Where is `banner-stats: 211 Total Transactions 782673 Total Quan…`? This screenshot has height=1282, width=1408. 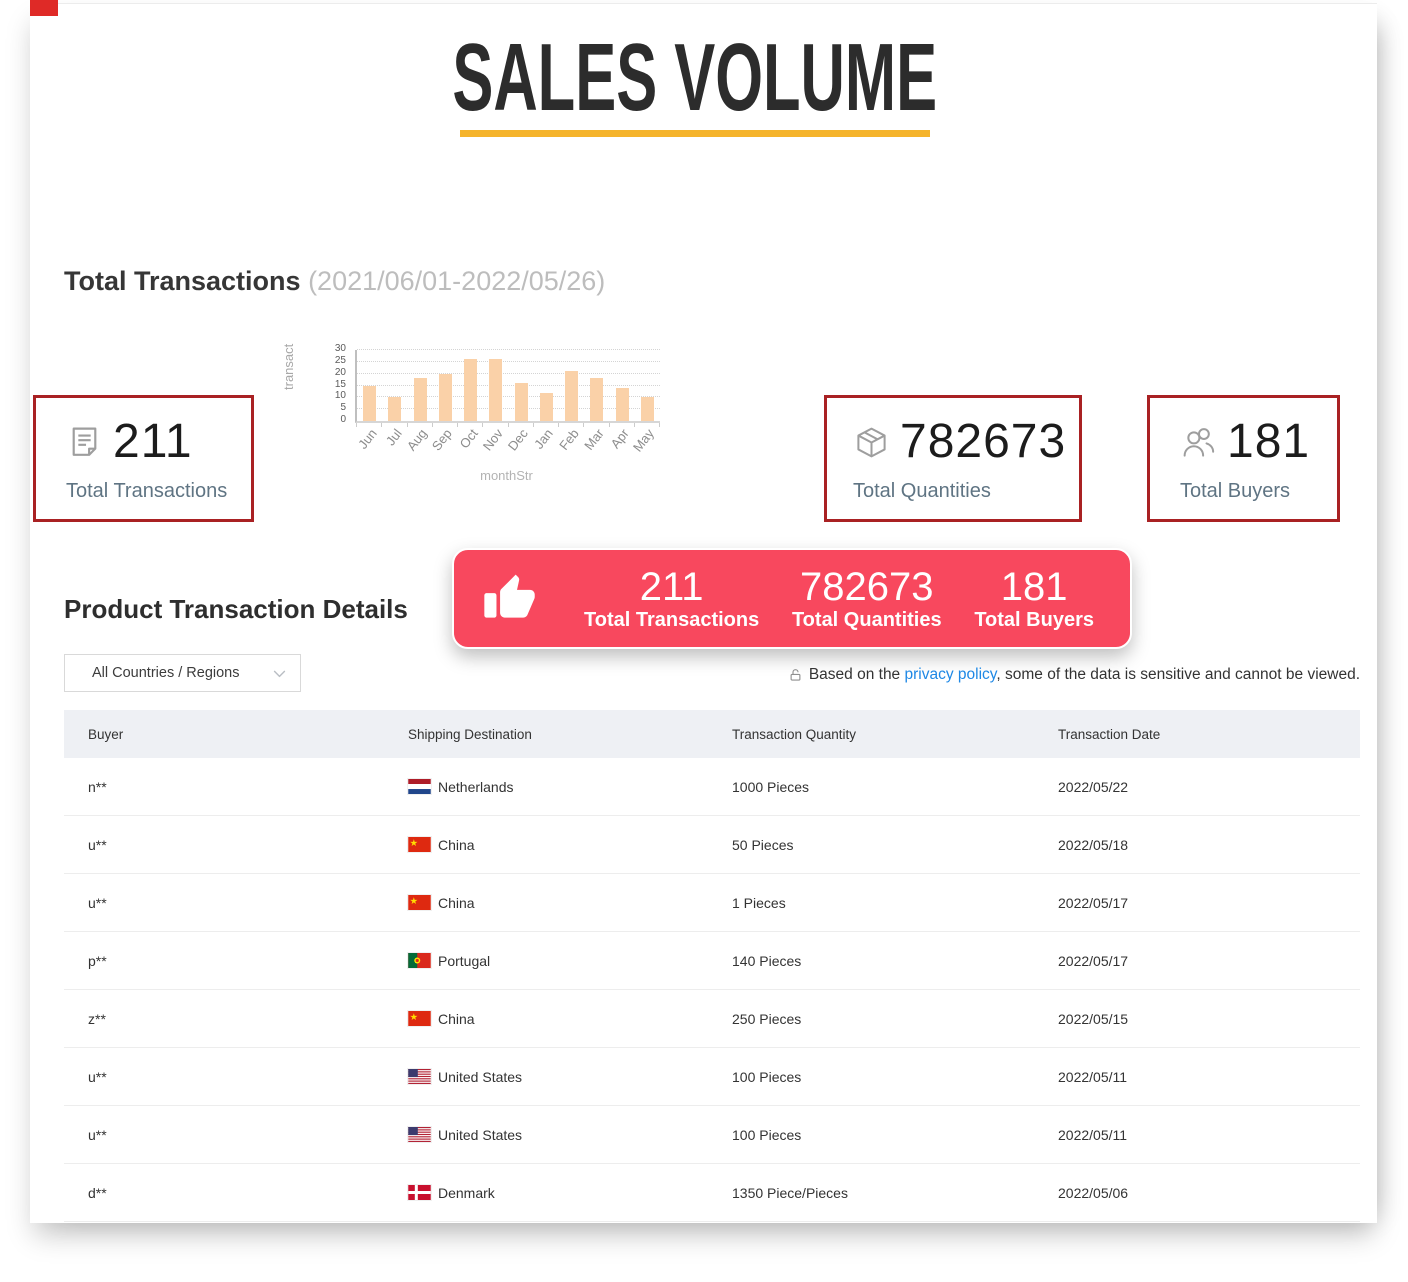 banner-stats: 211 Total Transactions 782673 Total Quan… is located at coordinates (839, 599).